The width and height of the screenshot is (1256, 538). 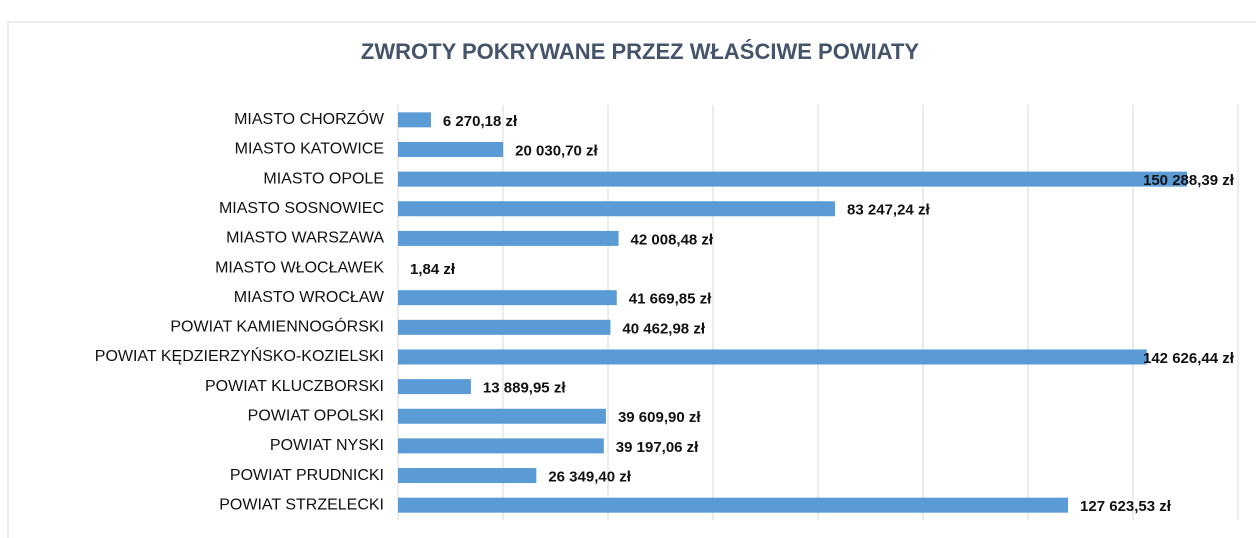 What do you see at coordinates (589, 477) in the screenshot?
I see `data-label: 26 349,40 zł` at bounding box center [589, 477].